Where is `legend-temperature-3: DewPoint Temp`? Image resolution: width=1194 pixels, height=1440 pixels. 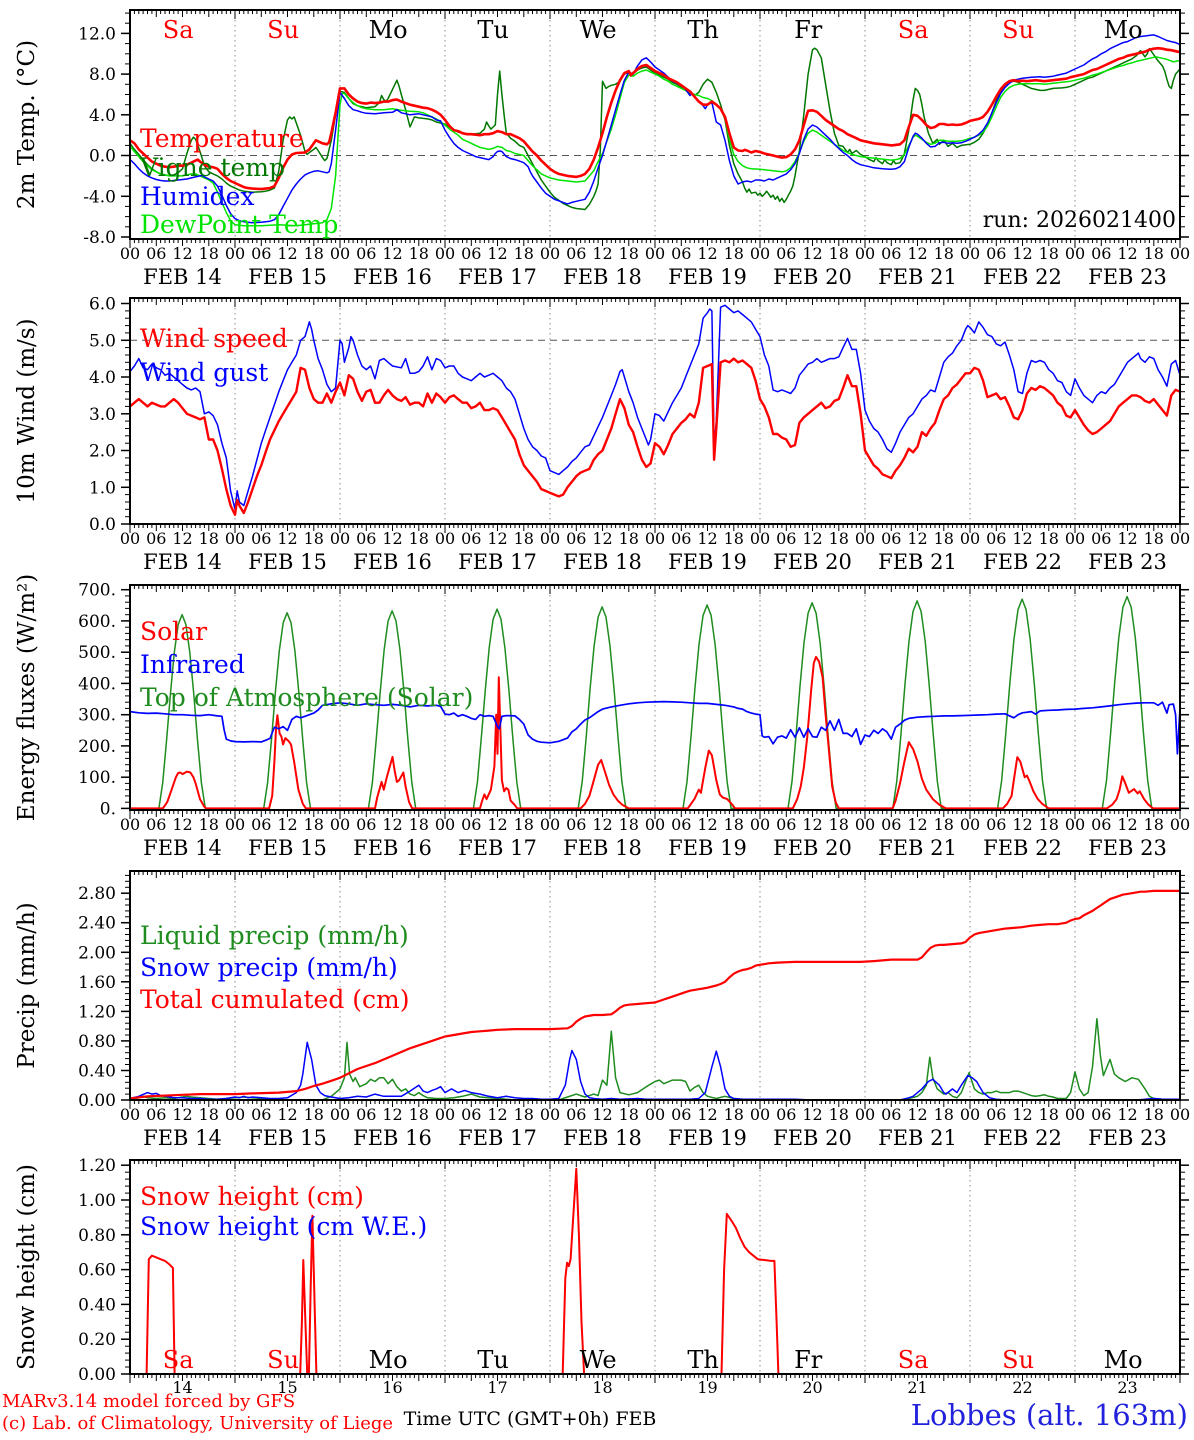
legend-temperature-3: DewPoint Temp is located at coordinates (239, 224).